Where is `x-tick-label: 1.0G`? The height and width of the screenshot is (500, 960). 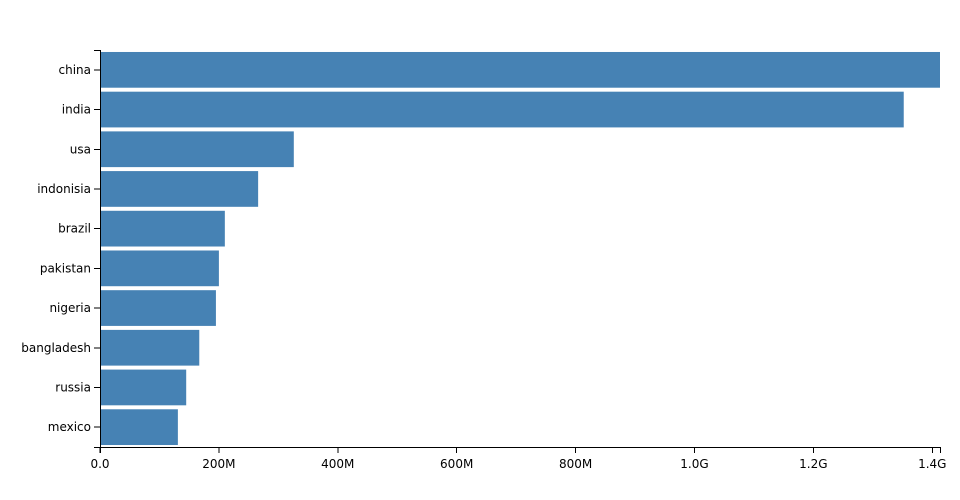
x-tick-label: 1.0G is located at coordinates (694, 464).